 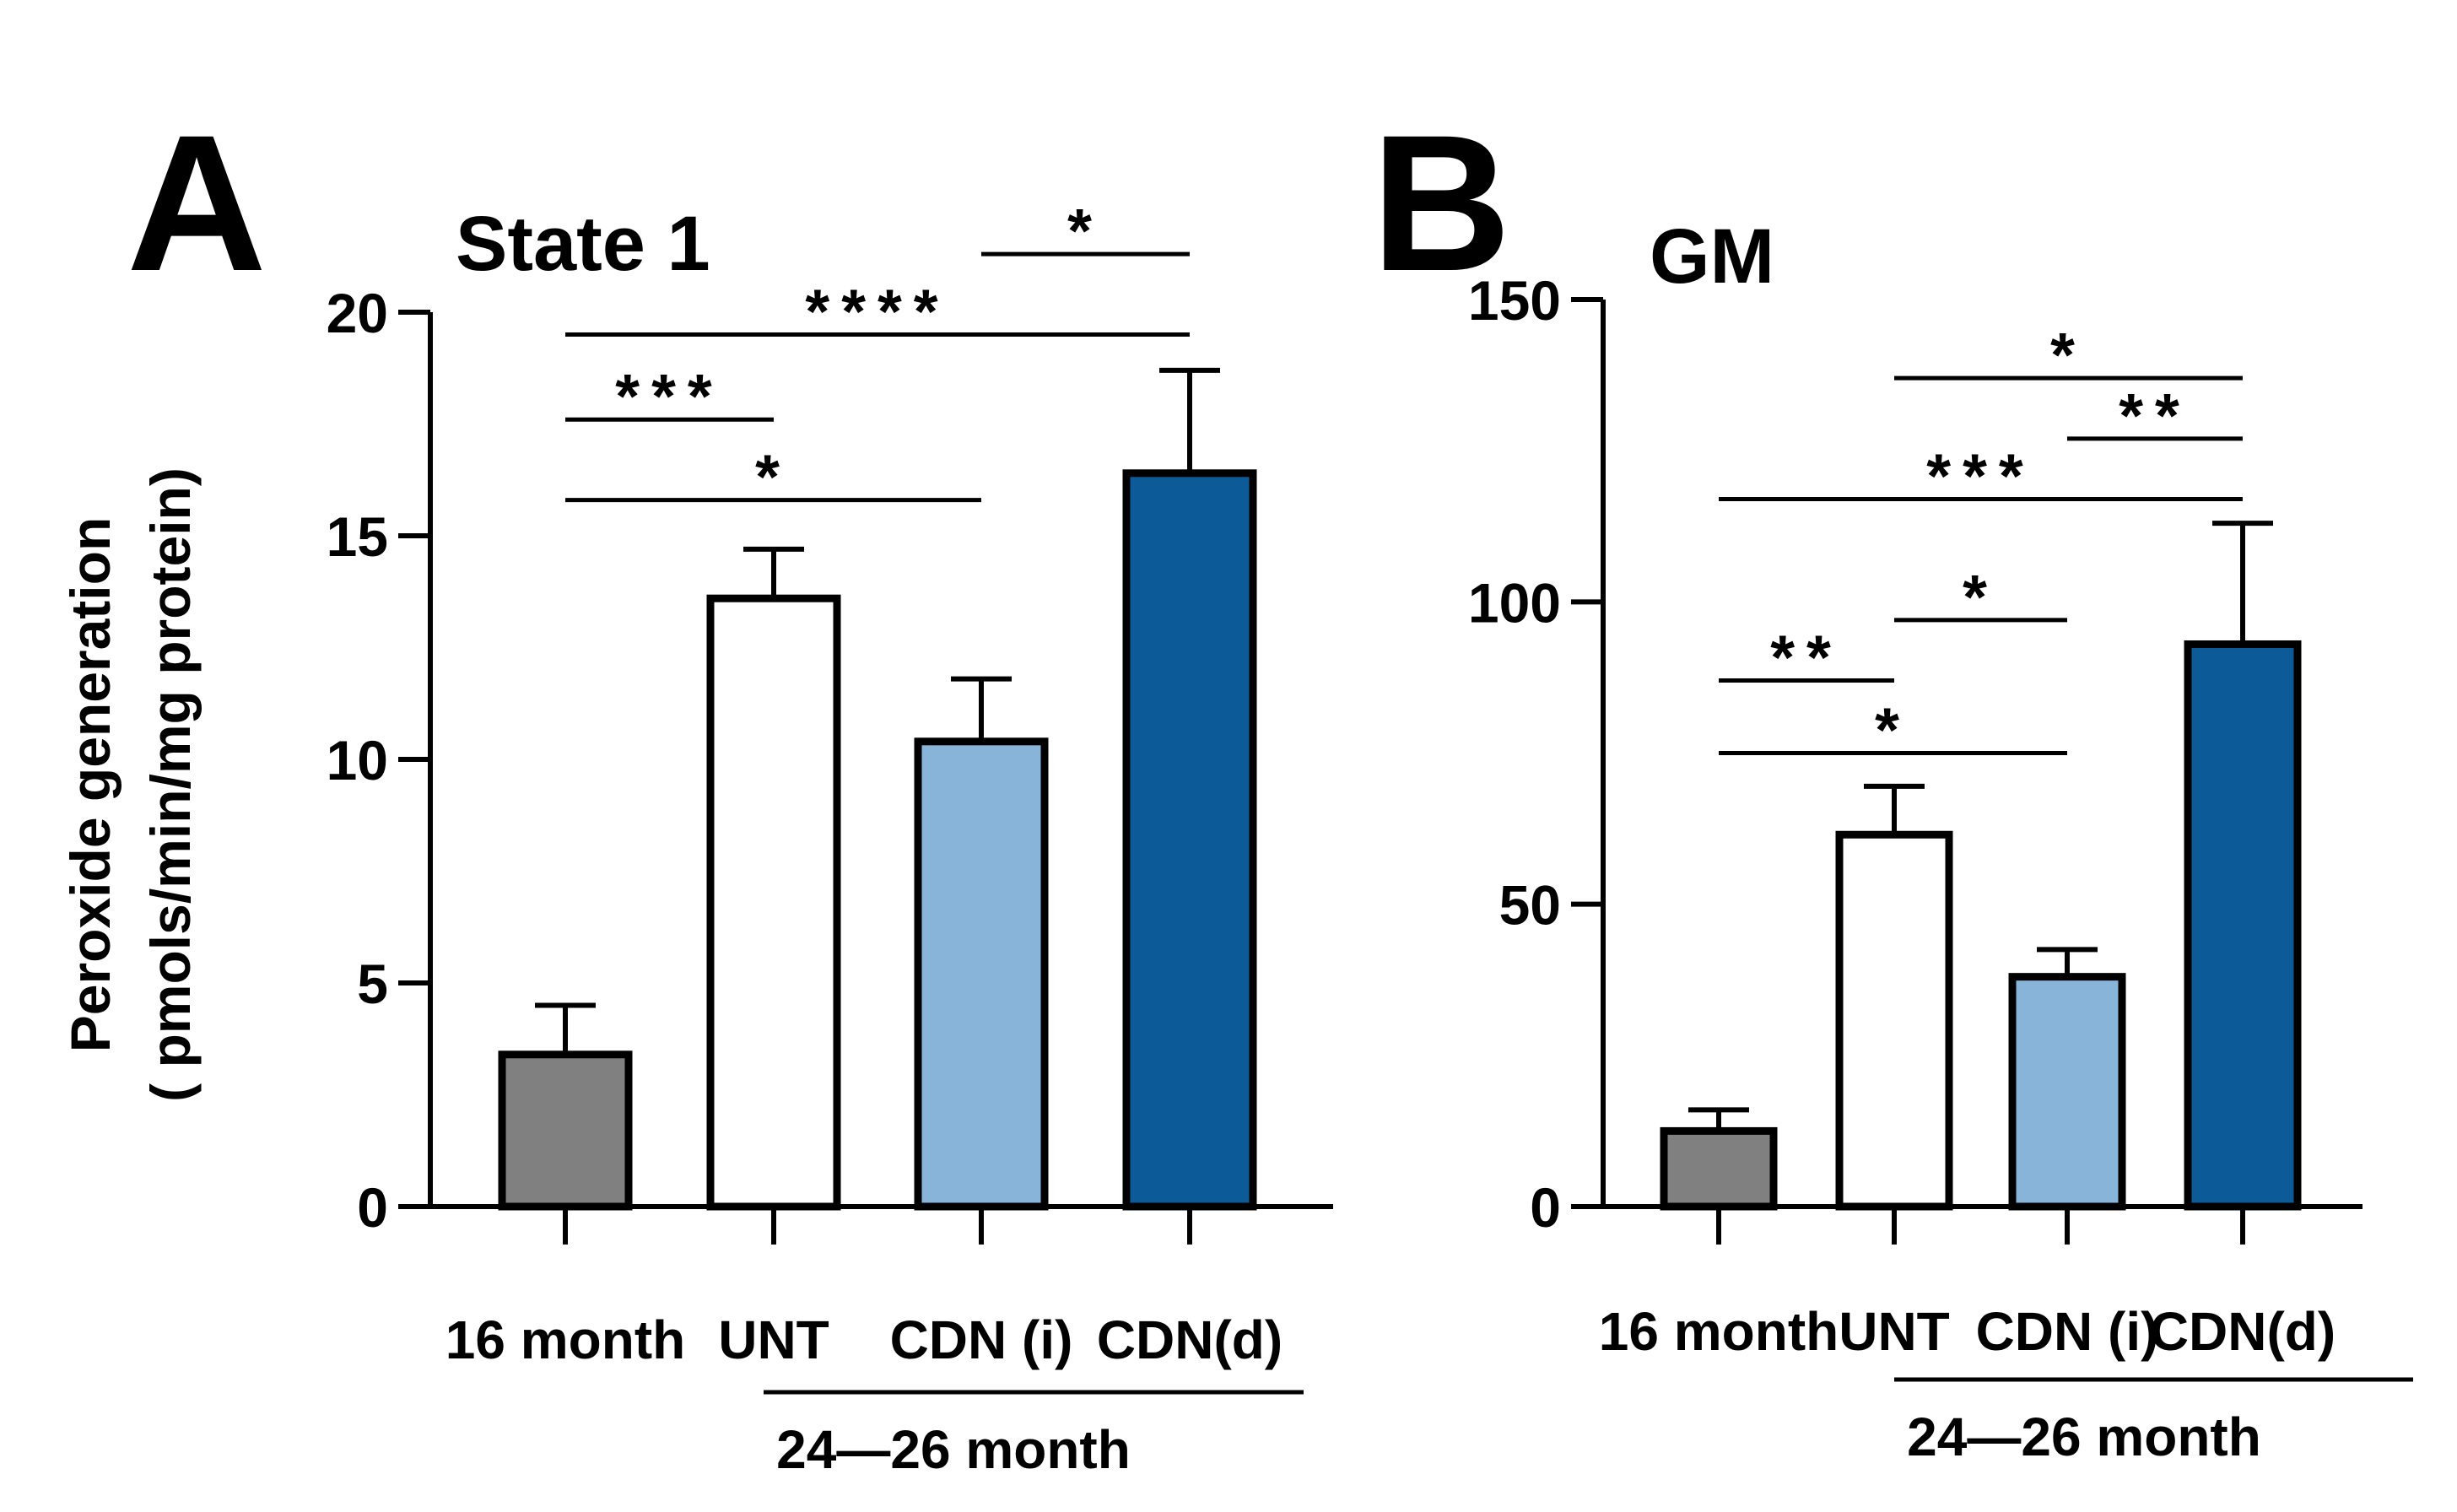 What do you see at coordinates (197, 202) in the screenshot?
I see `panel-letter: A` at bounding box center [197, 202].